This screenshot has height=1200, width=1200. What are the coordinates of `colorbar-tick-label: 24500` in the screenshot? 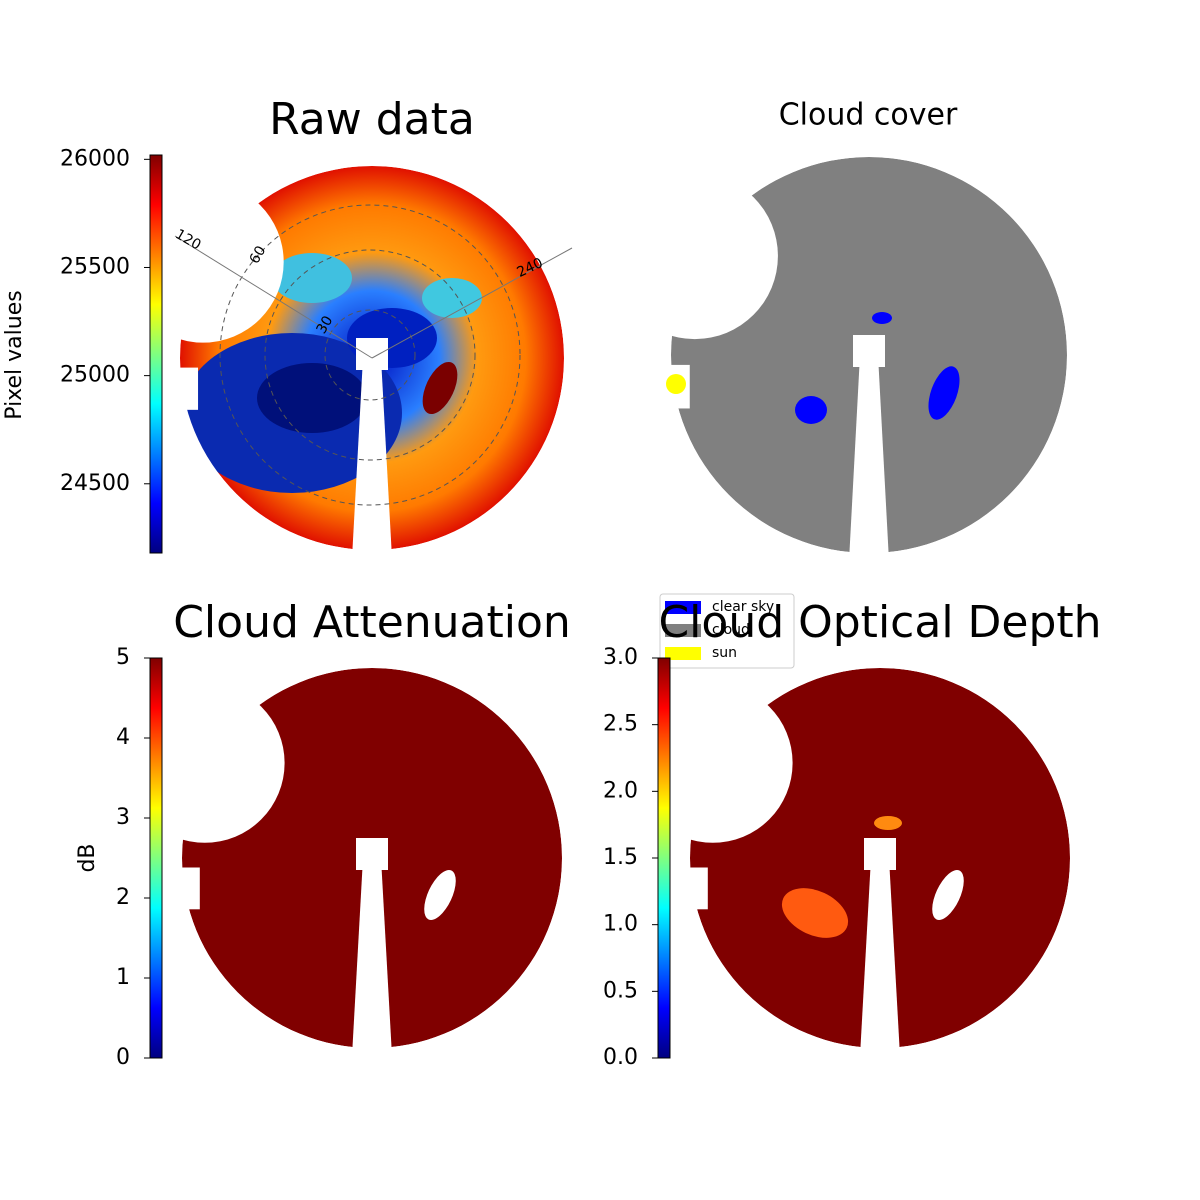 It's located at (95, 483).